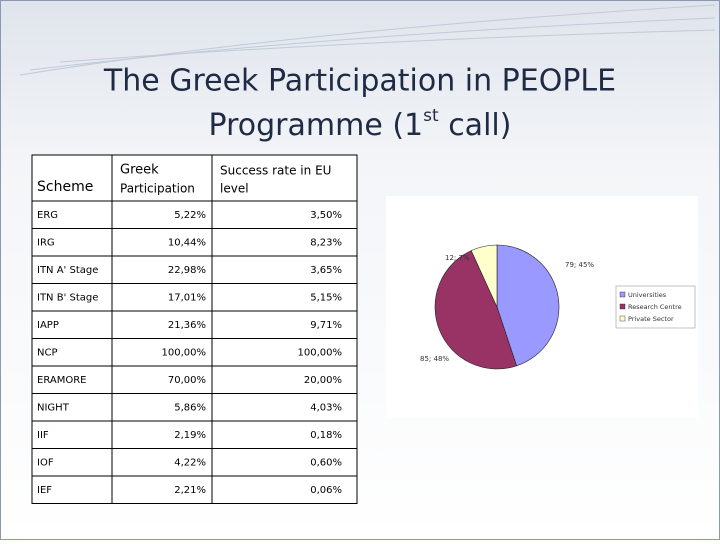 This screenshot has width=720, height=544. What do you see at coordinates (457, 258) in the screenshot?
I see `slice-label: 12; 7%` at bounding box center [457, 258].